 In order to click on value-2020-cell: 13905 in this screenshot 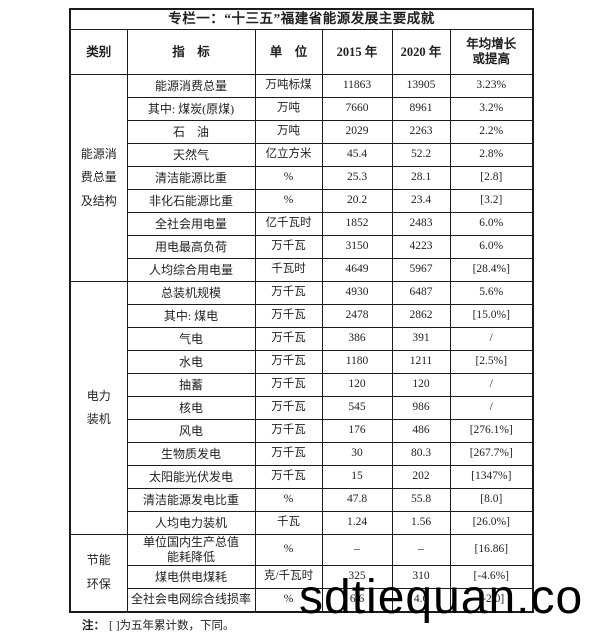, I will do `click(421, 86)`.